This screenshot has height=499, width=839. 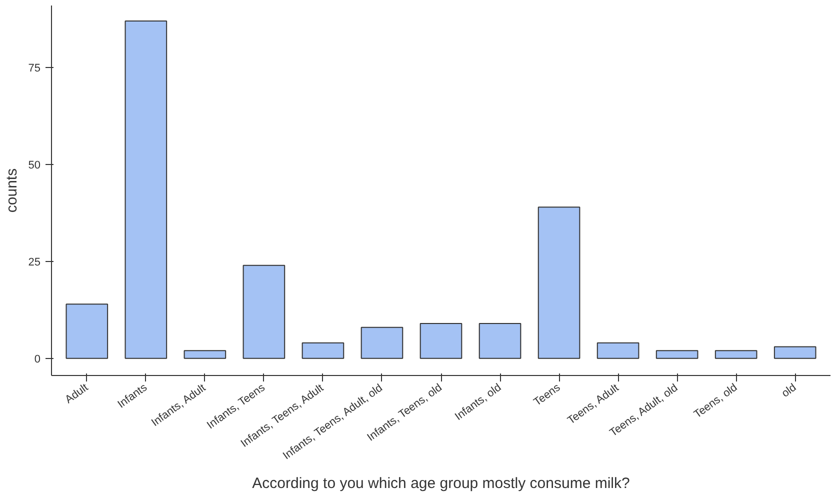 I want to click on y-tick-label: 50, so click(x=34, y=166).